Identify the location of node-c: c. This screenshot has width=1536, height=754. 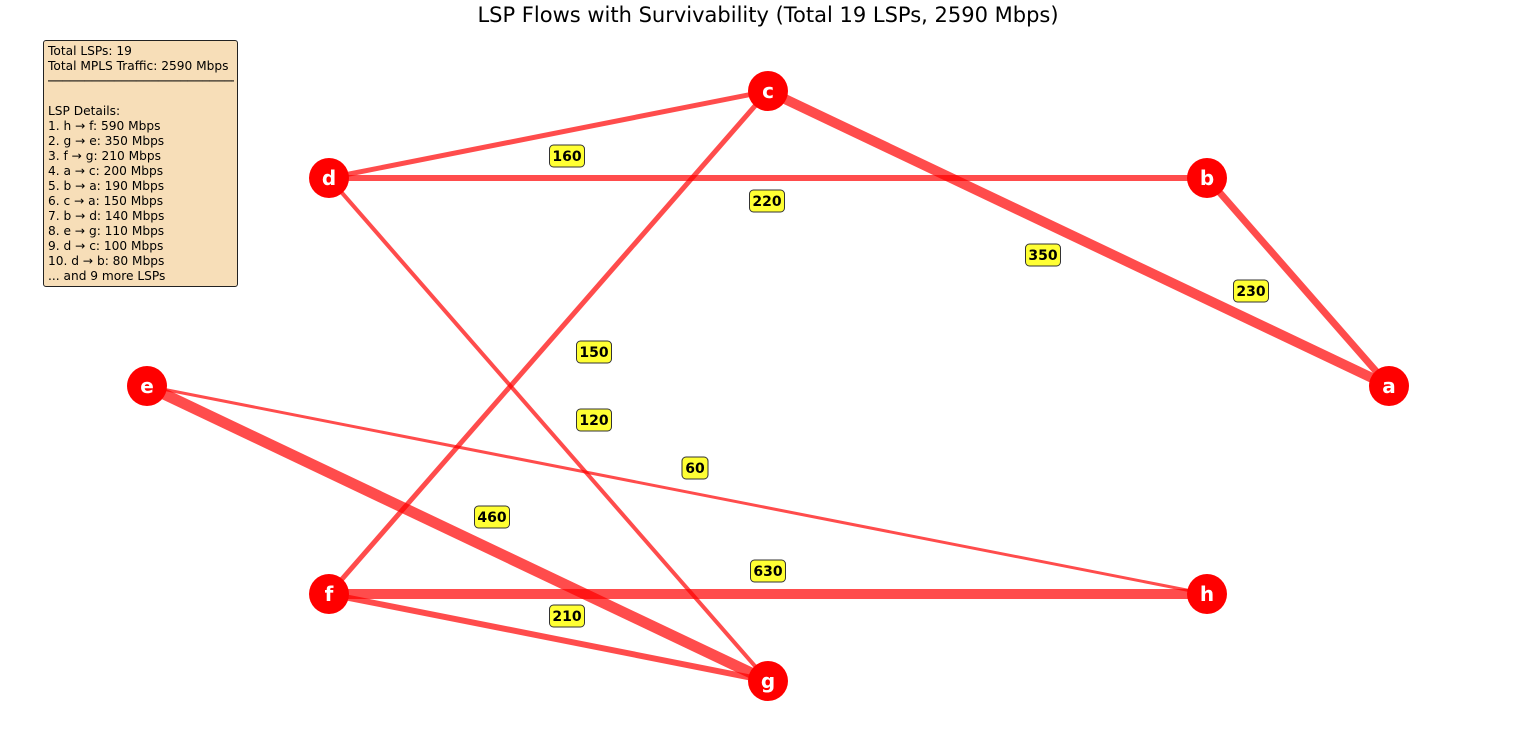
(768, 91).